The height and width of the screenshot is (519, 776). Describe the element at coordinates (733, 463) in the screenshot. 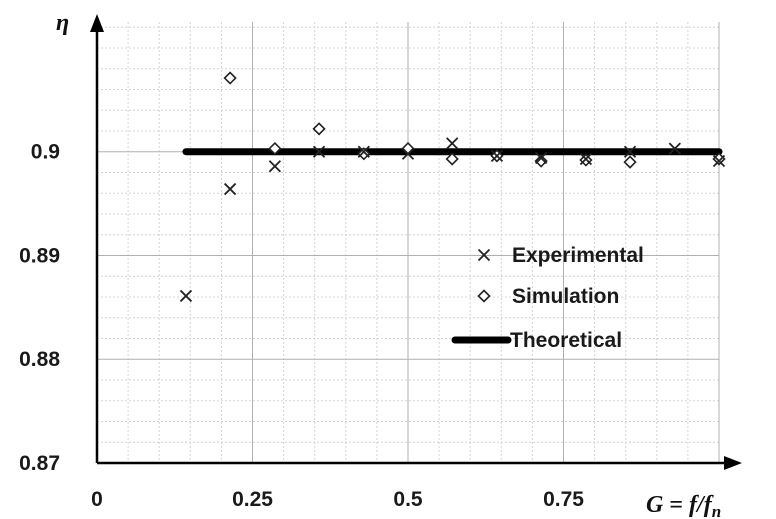

I see `x-axis-arrow` at that location.